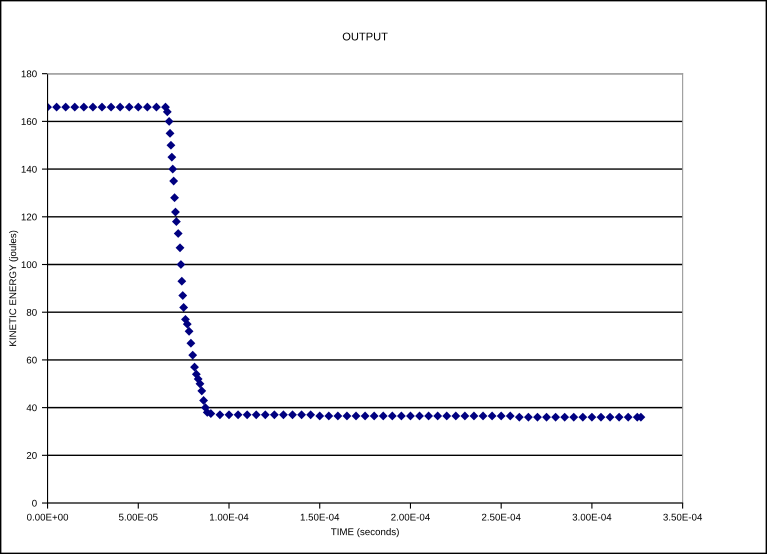  Describe the element at coordinates (31, 312) in the screenshot. I see `y-tick-label: 80` at that location.